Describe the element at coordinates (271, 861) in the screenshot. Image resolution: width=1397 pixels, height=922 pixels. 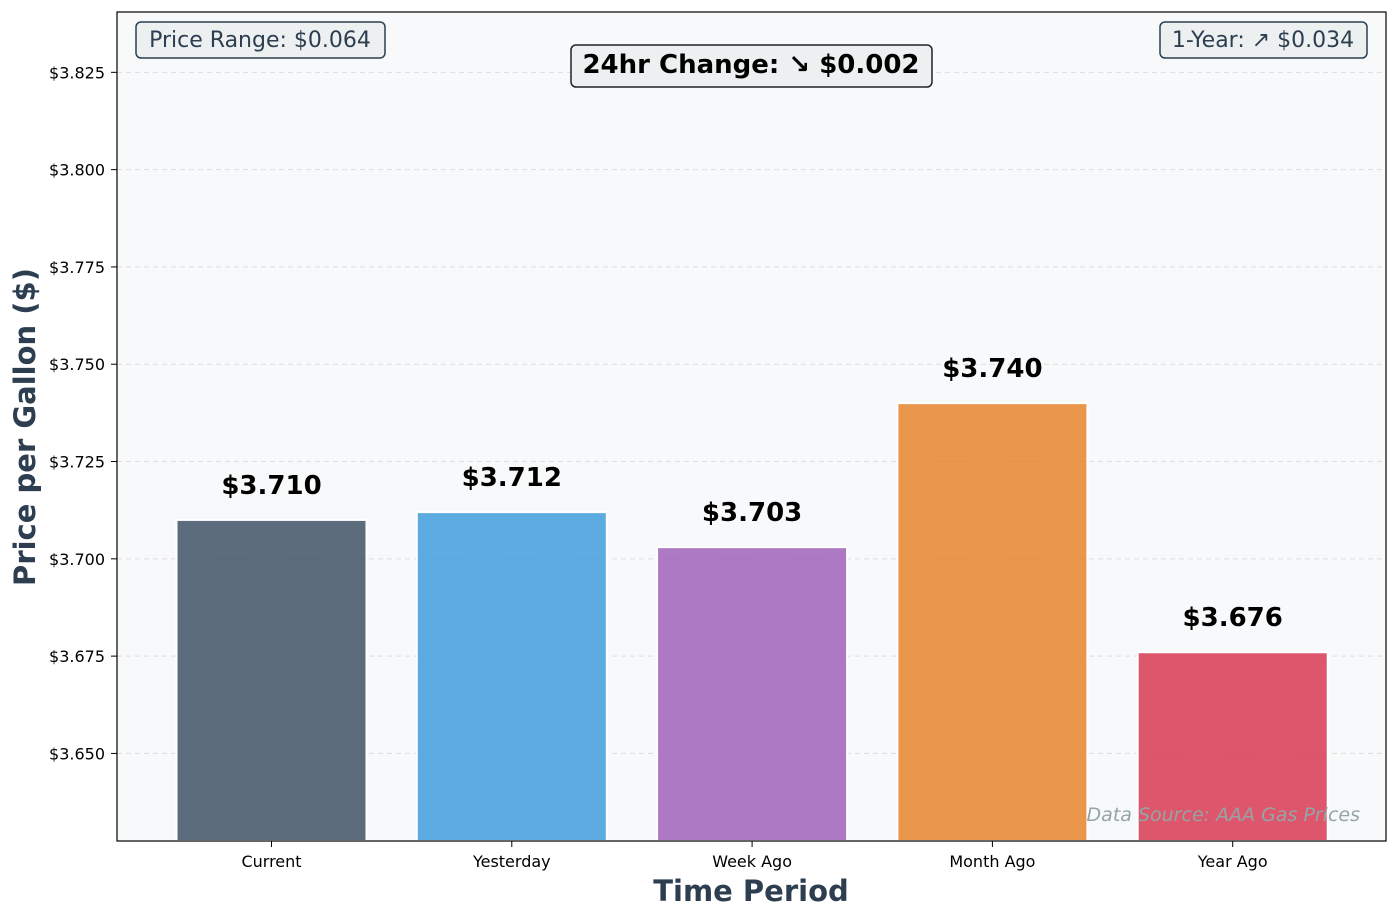
I see `x-tick-label: Current` at that location.